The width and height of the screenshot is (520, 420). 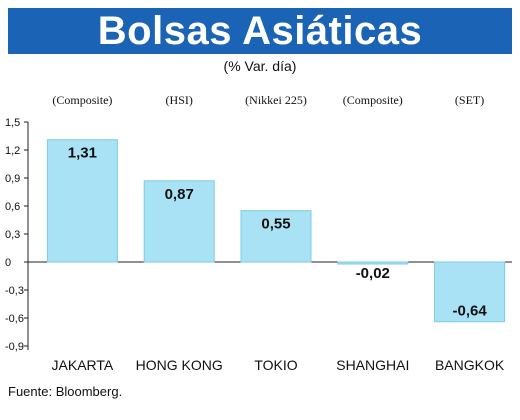 What do you see at coordinates (179, 365) in the screenshot?
I see `category-label: HONG KONG` at bounding box center [179, 365].